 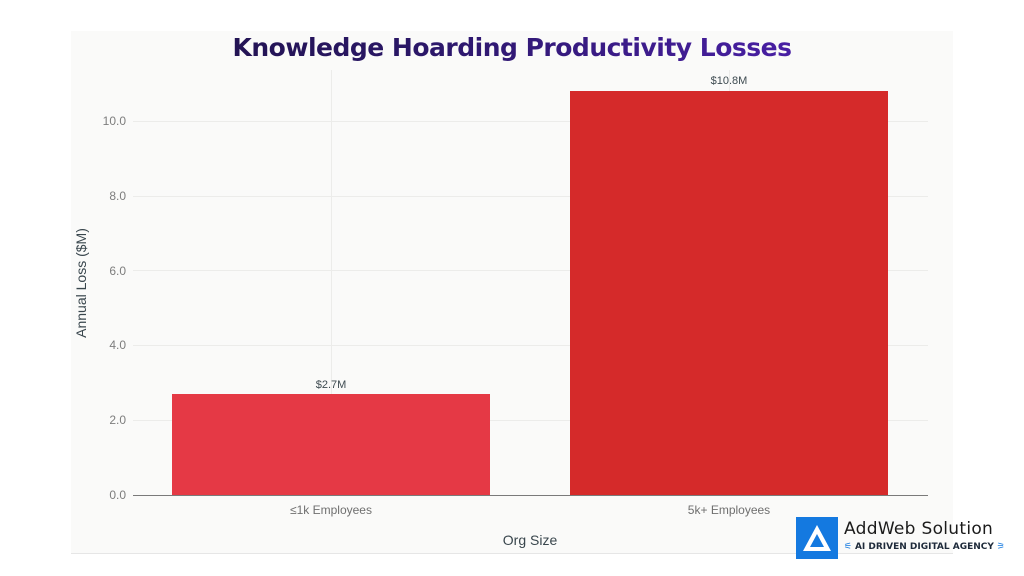 What do you see at coordinates (117, 495) in the screenshot?
I see `y-tick-0: 0.0` at bounding box center [117, 495].